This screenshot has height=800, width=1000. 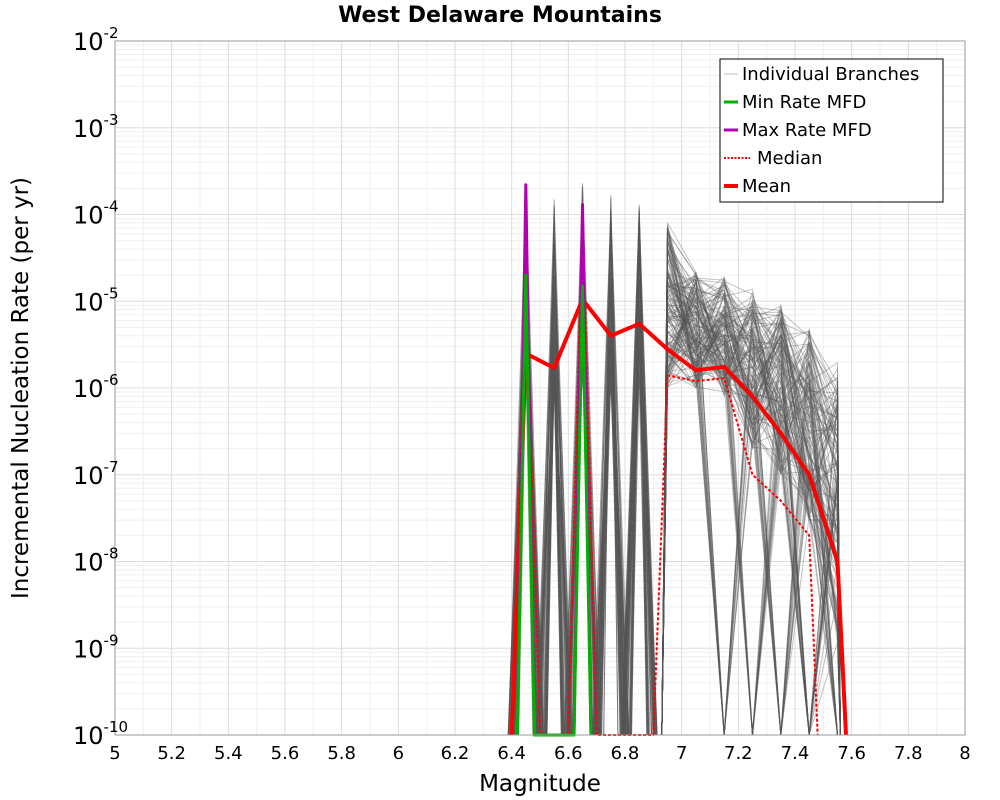 I want to click on y-tick-labels: 10⁻¹⁰ 10⁻⁹ 10⁻⁸ 10⁻⁷ 10⁻⁶ 10⁻⁵ 10⁻⁴ 10⁻³ 10⁻², so click(x=100, y=387).